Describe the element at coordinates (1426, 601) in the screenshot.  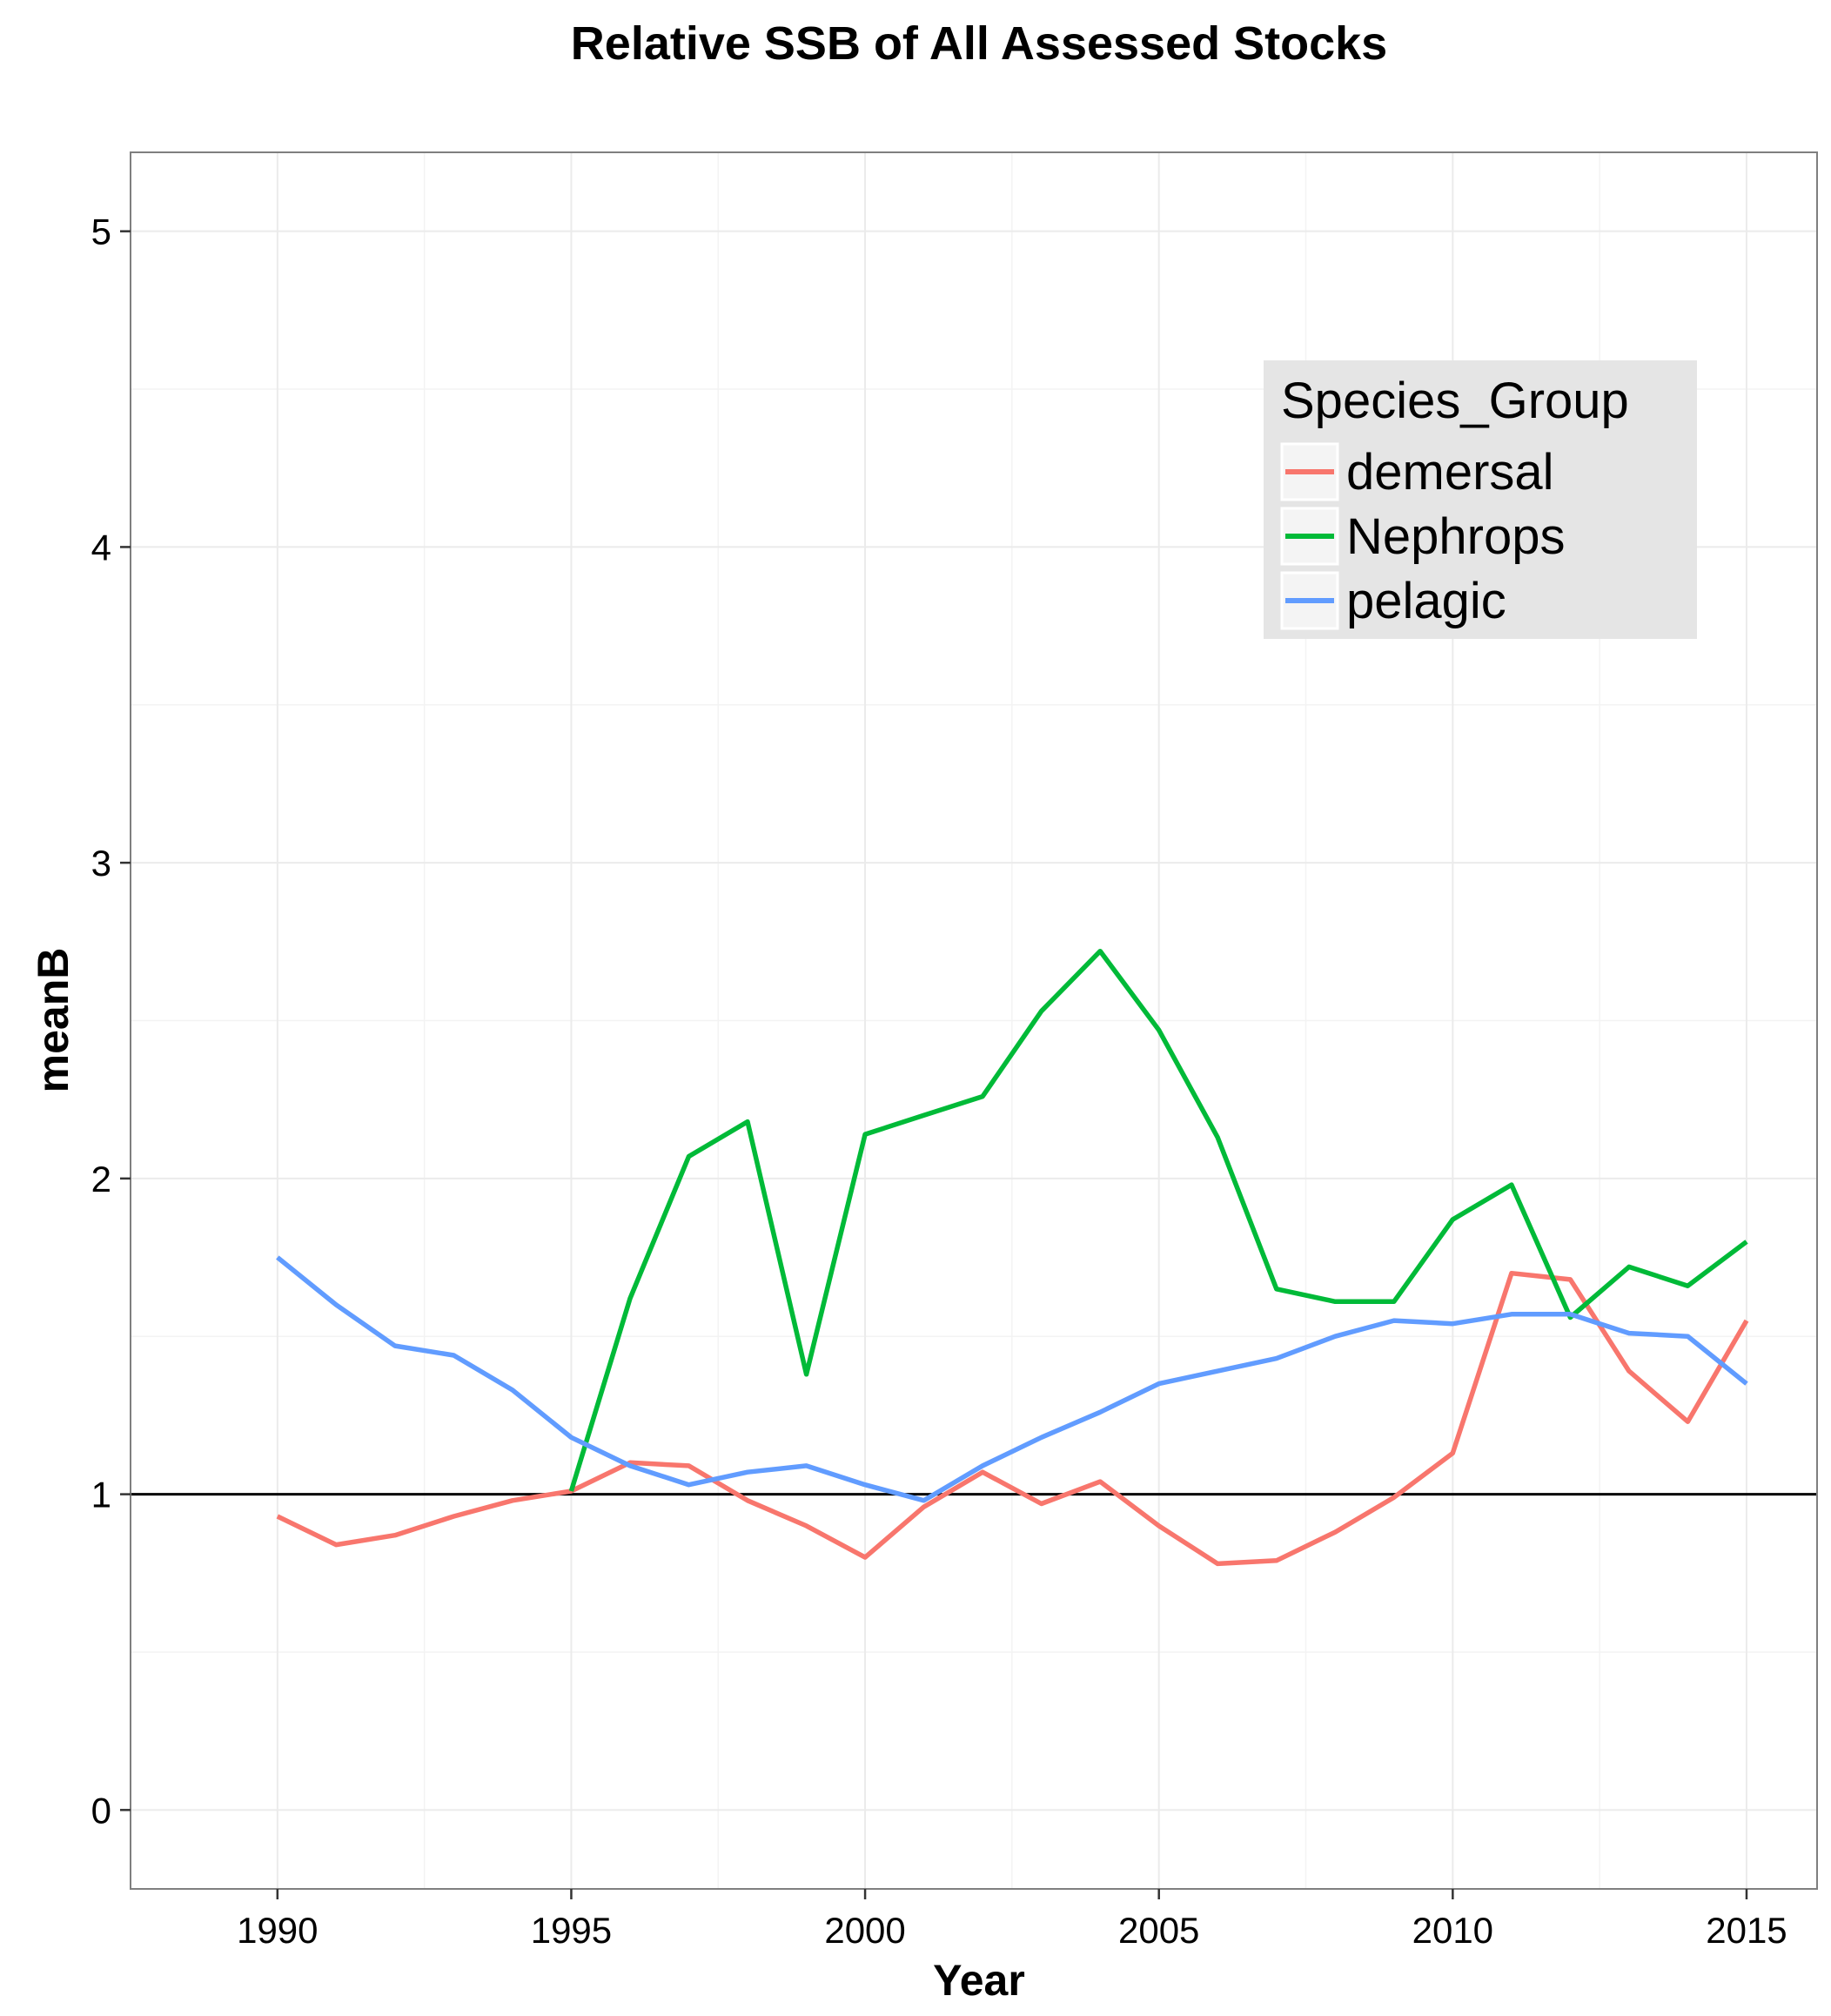
I see `legend-label-pelagic: pelagic` at that location.